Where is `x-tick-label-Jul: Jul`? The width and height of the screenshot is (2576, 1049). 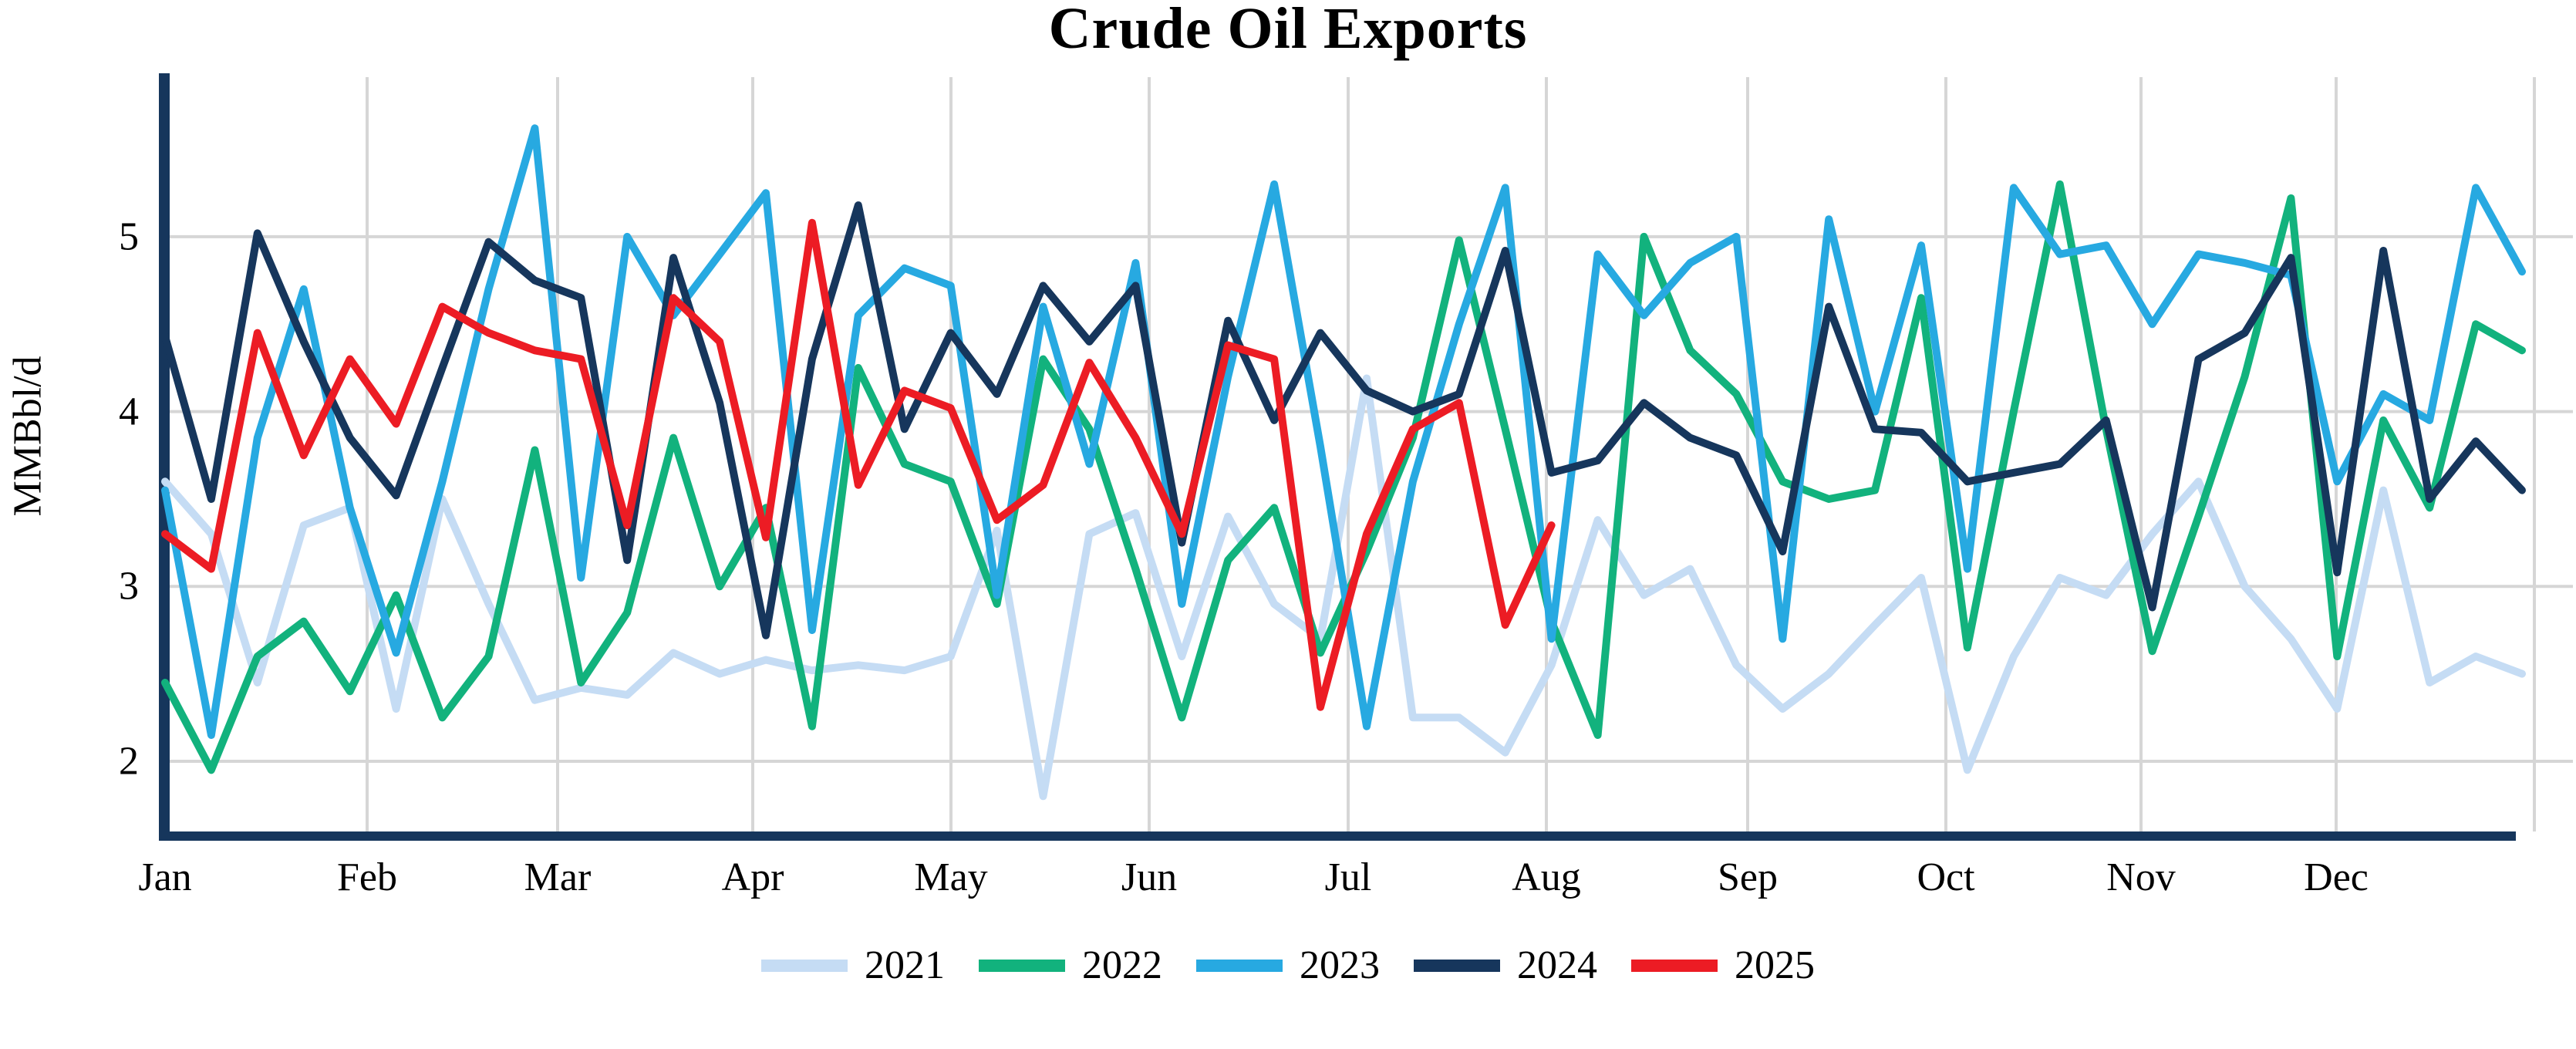
x-tick-label-Jul: Jul is located at coordinates (1348, 877).